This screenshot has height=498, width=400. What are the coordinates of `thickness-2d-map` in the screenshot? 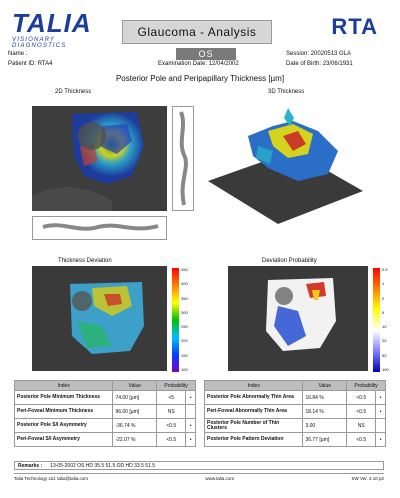 It's located at (99, 158).